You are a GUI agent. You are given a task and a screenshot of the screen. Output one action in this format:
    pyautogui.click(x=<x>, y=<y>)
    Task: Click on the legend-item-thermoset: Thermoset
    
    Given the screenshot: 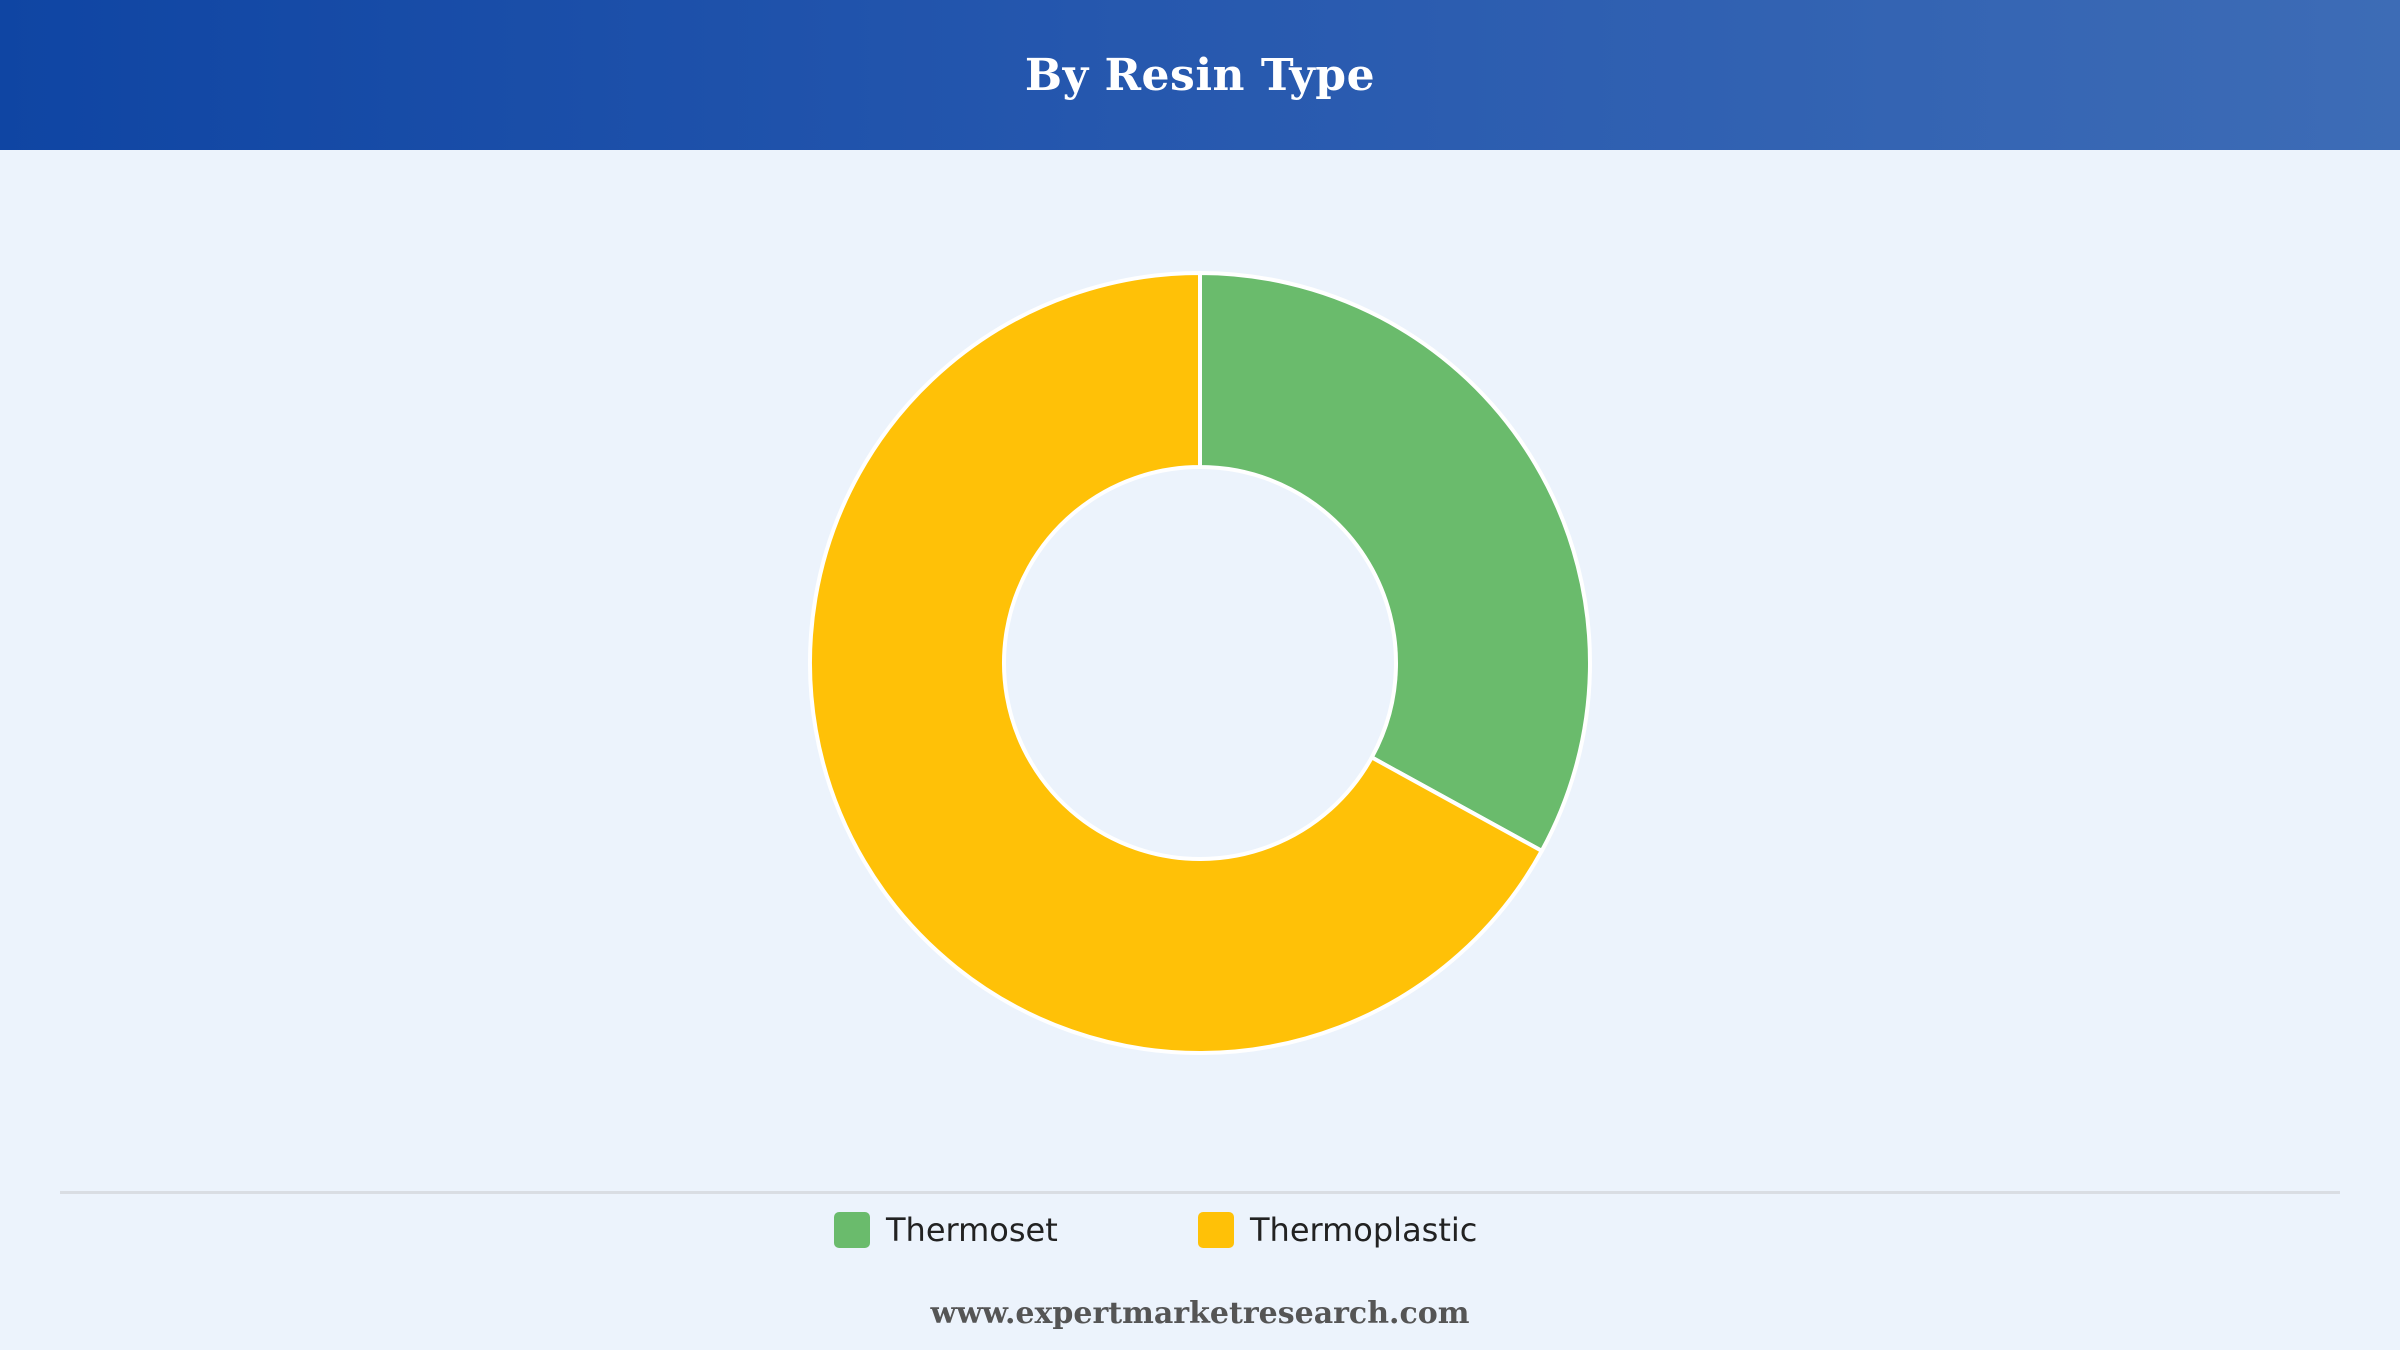 What is the action you would take?
    pyautogui.click(x=946, y=1230)
    